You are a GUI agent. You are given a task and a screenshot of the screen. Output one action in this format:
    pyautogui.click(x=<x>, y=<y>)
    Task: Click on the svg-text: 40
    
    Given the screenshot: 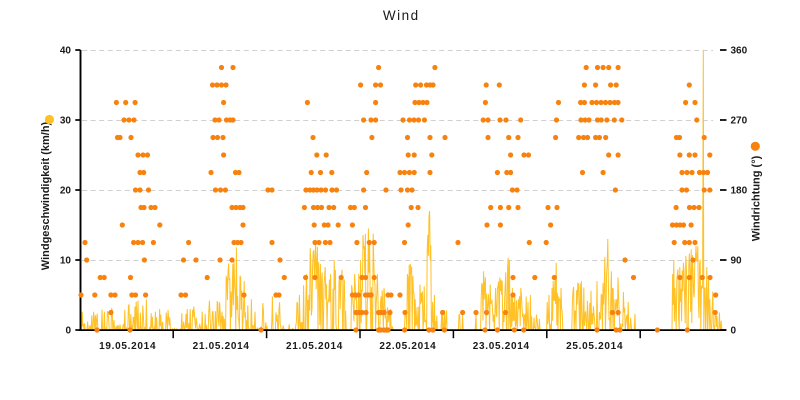 What is the action you would take?
    pyautogui.click(x=66, y=51)
    